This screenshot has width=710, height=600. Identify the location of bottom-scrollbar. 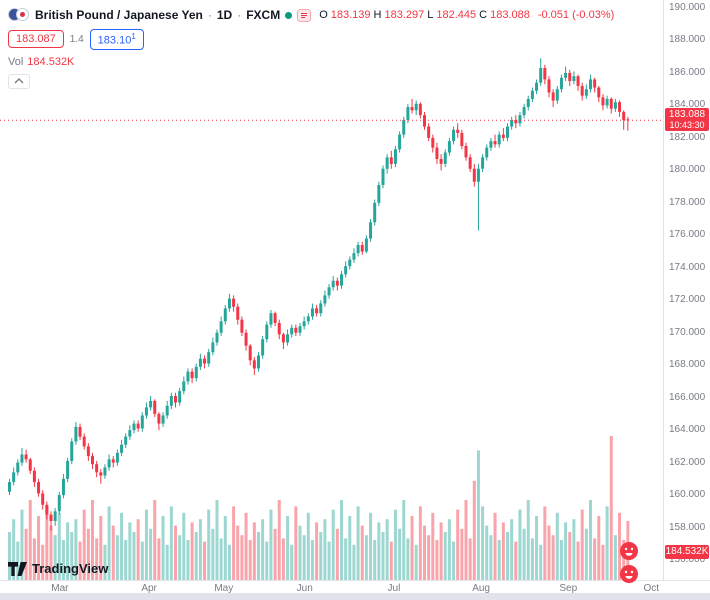
(355, 596).